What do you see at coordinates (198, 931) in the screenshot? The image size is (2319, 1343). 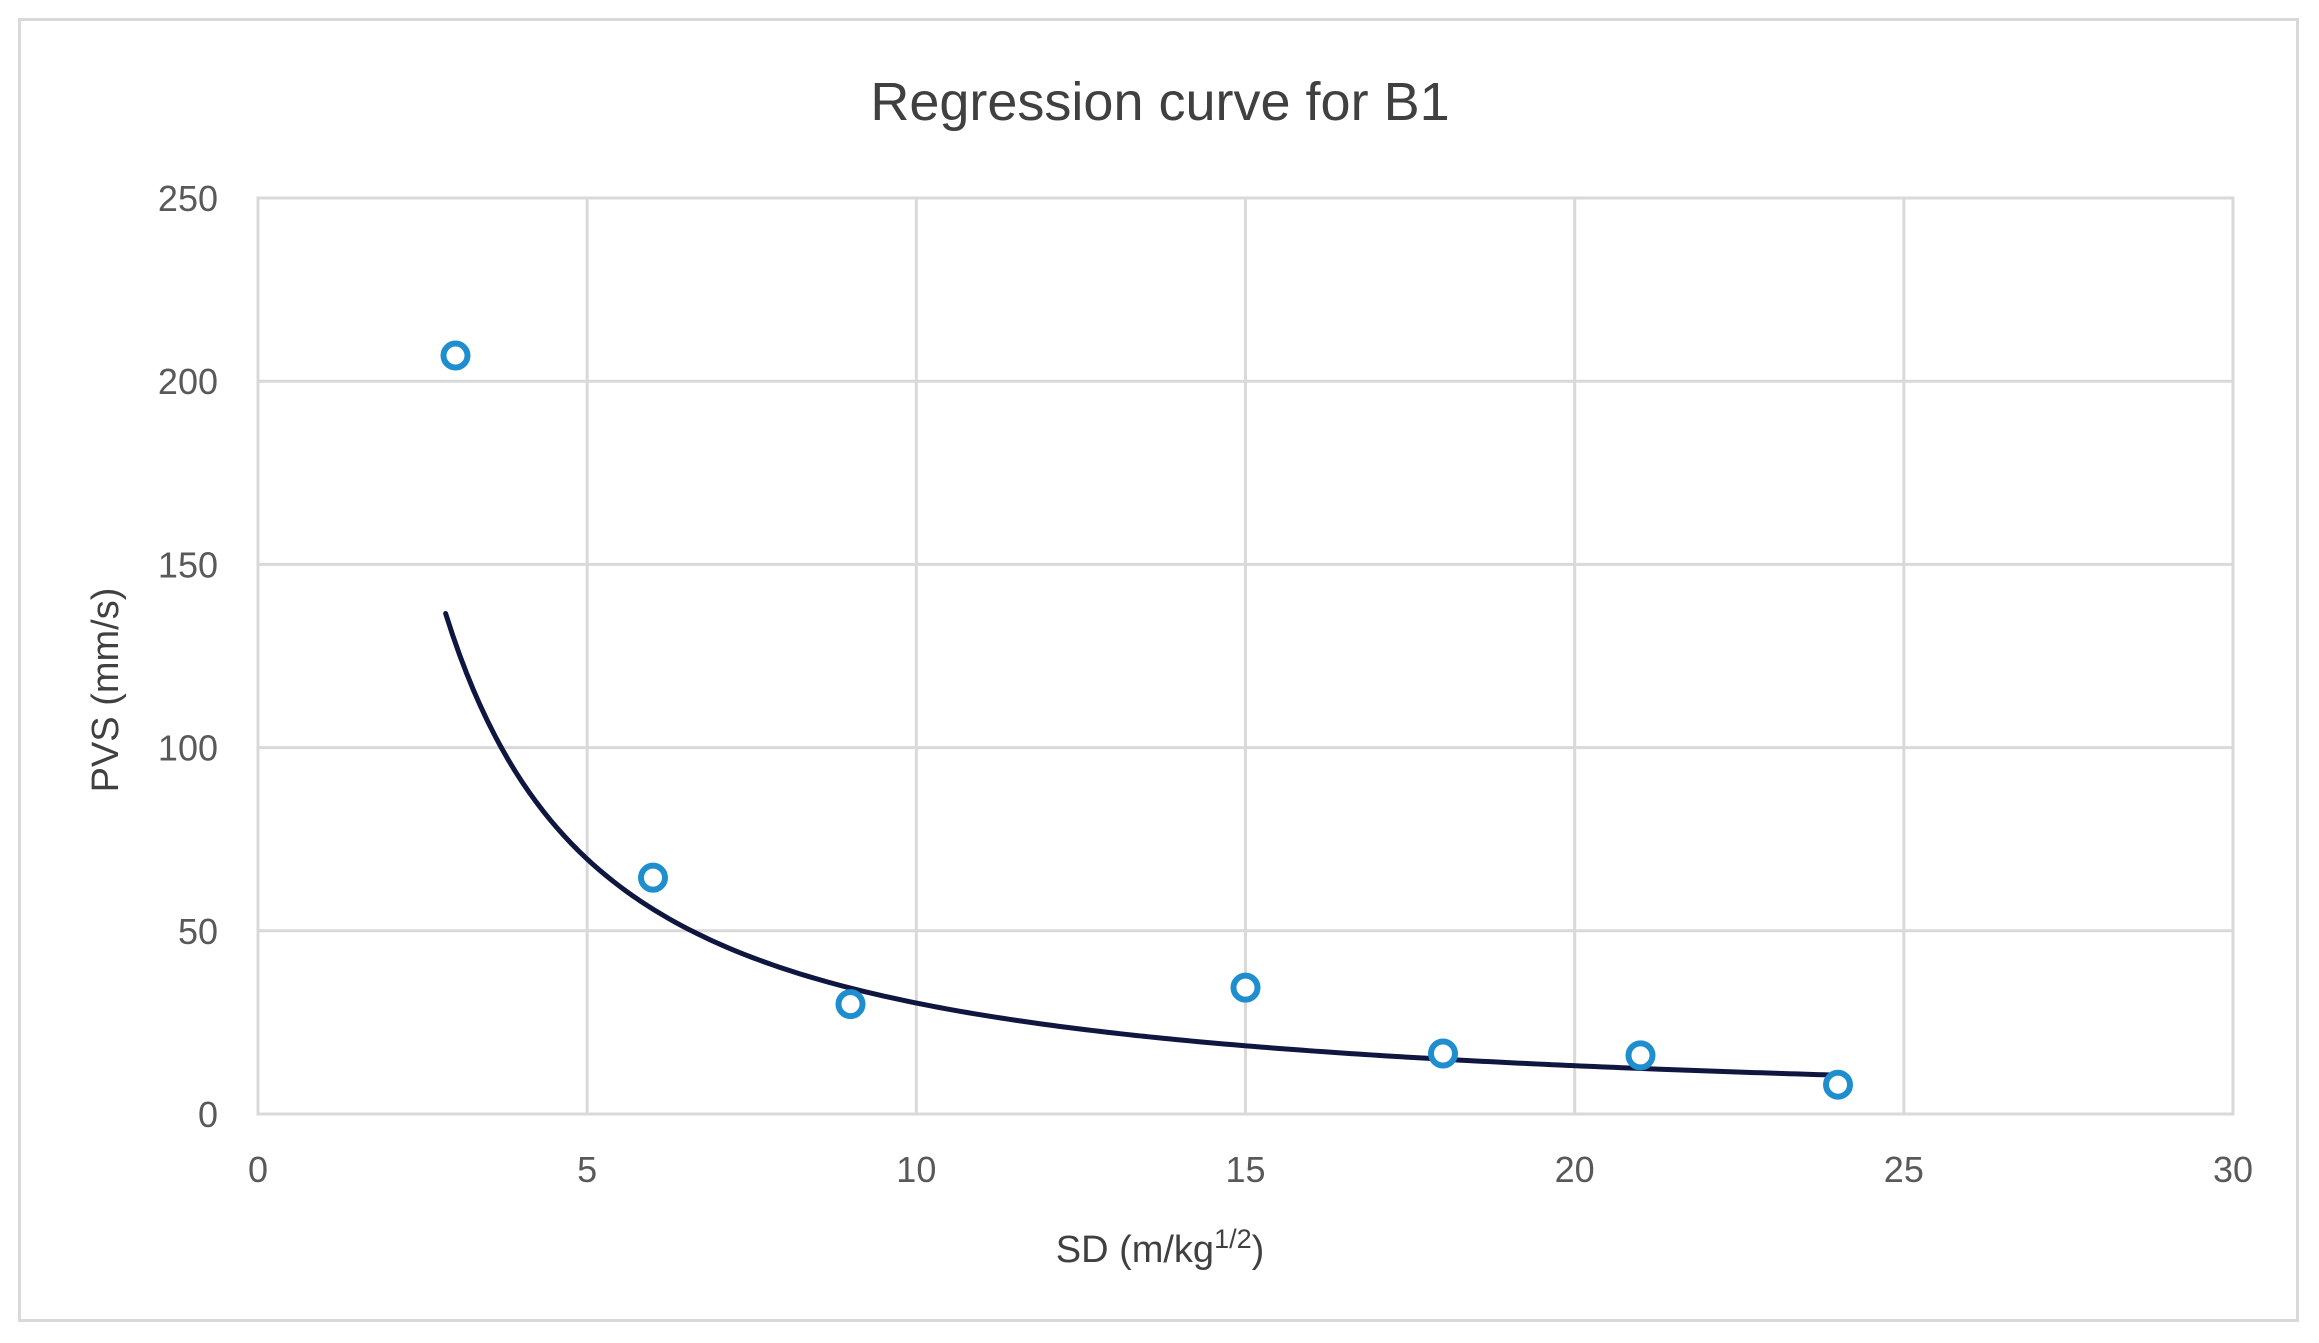 I see `y-tick-label: 50` at bounding box center [198, 931].